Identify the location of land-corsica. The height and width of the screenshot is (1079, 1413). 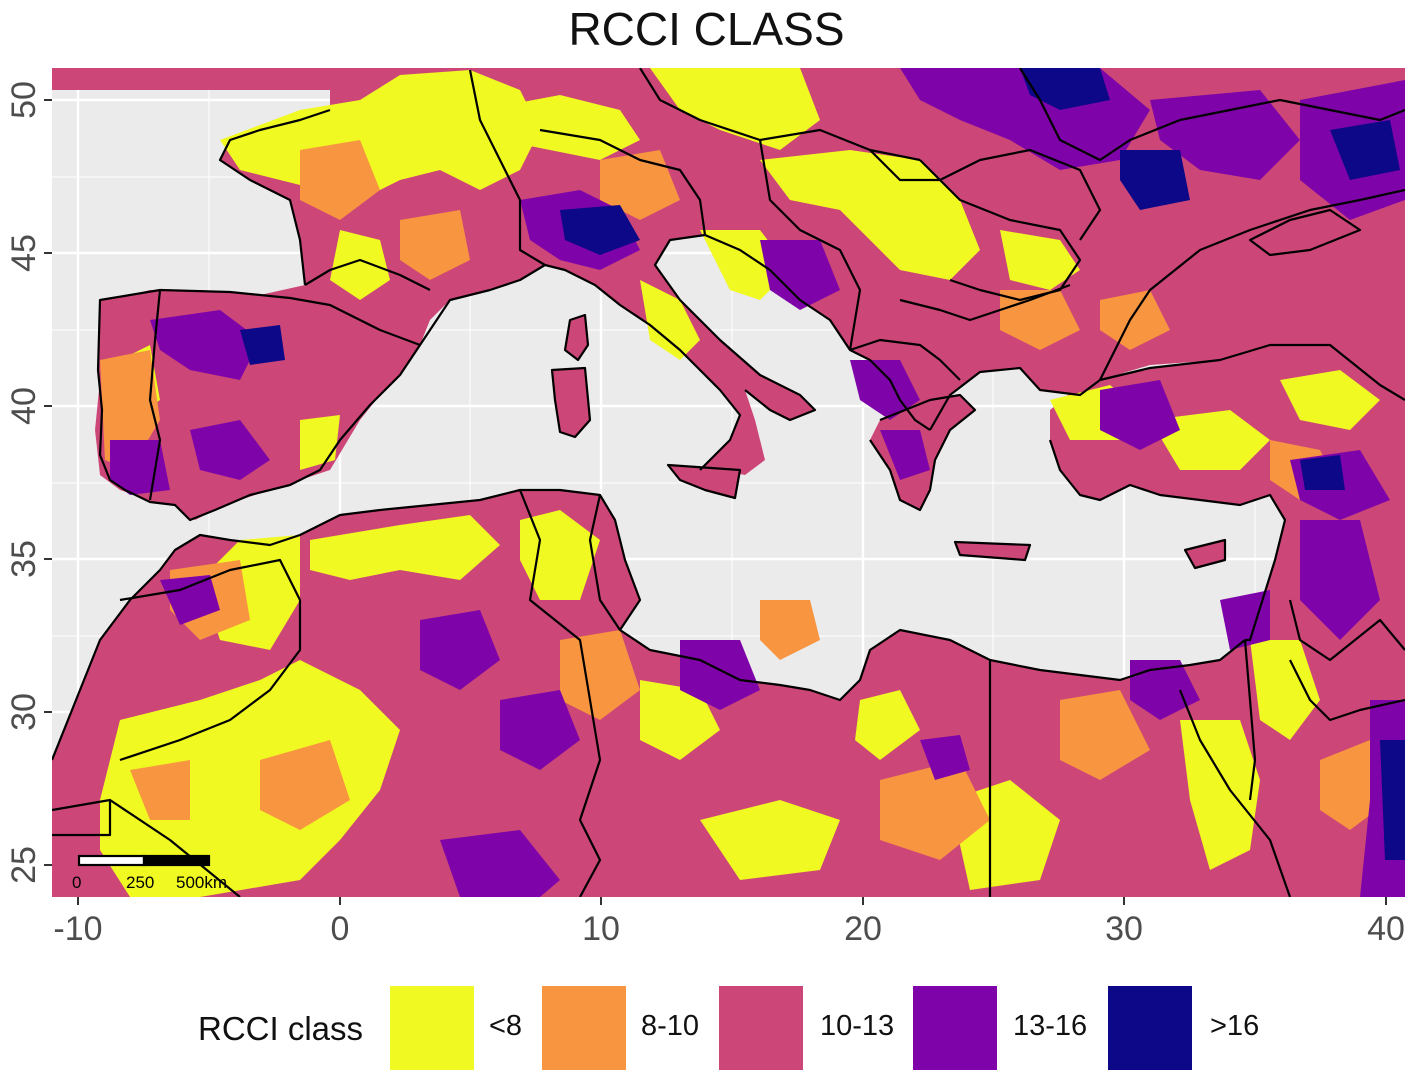
(576, 337).